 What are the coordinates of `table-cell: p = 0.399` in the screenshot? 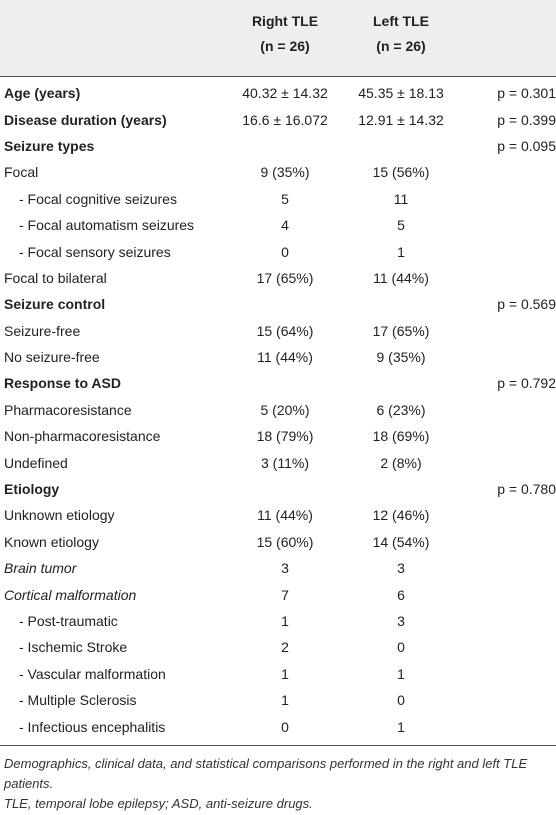 It's located at (526, 119).